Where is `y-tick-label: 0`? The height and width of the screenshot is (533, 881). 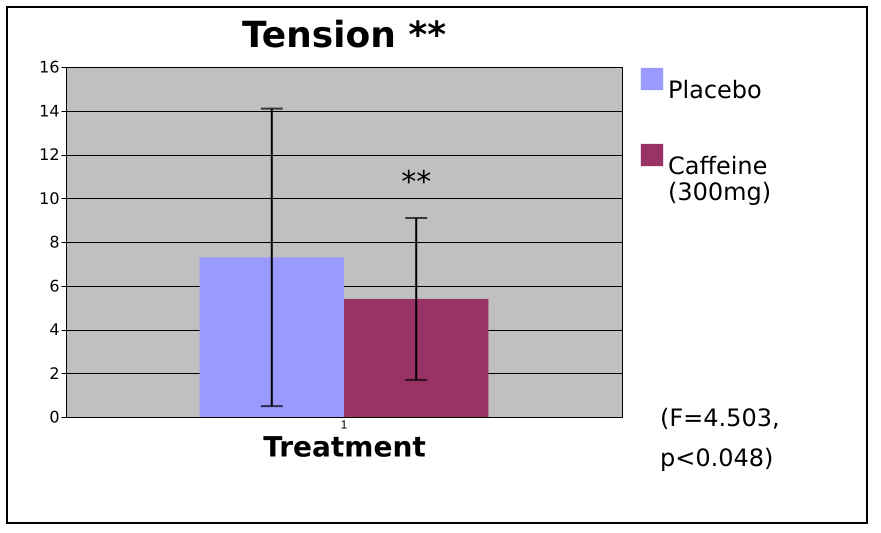 y-tick-label: 0 is located at coordinates (54, 417).